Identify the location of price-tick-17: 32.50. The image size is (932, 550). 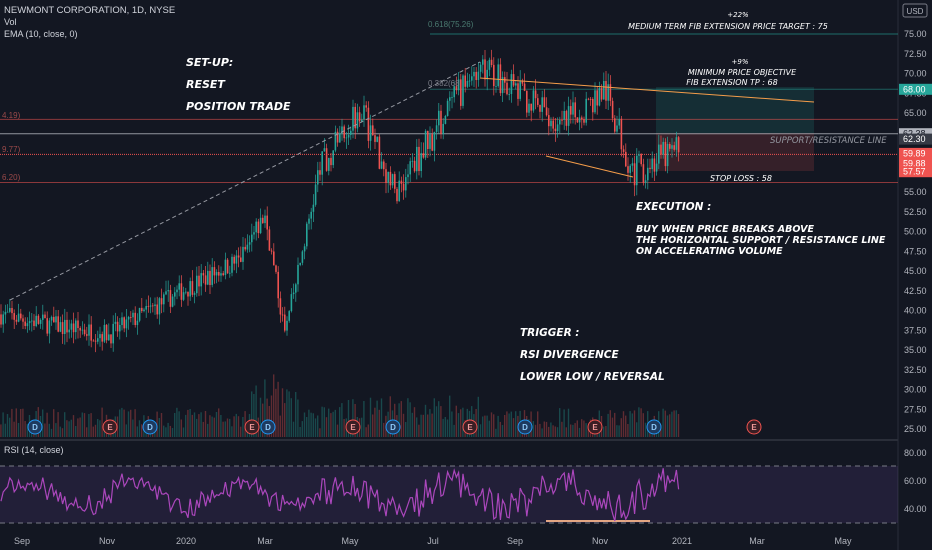
(915, 370).